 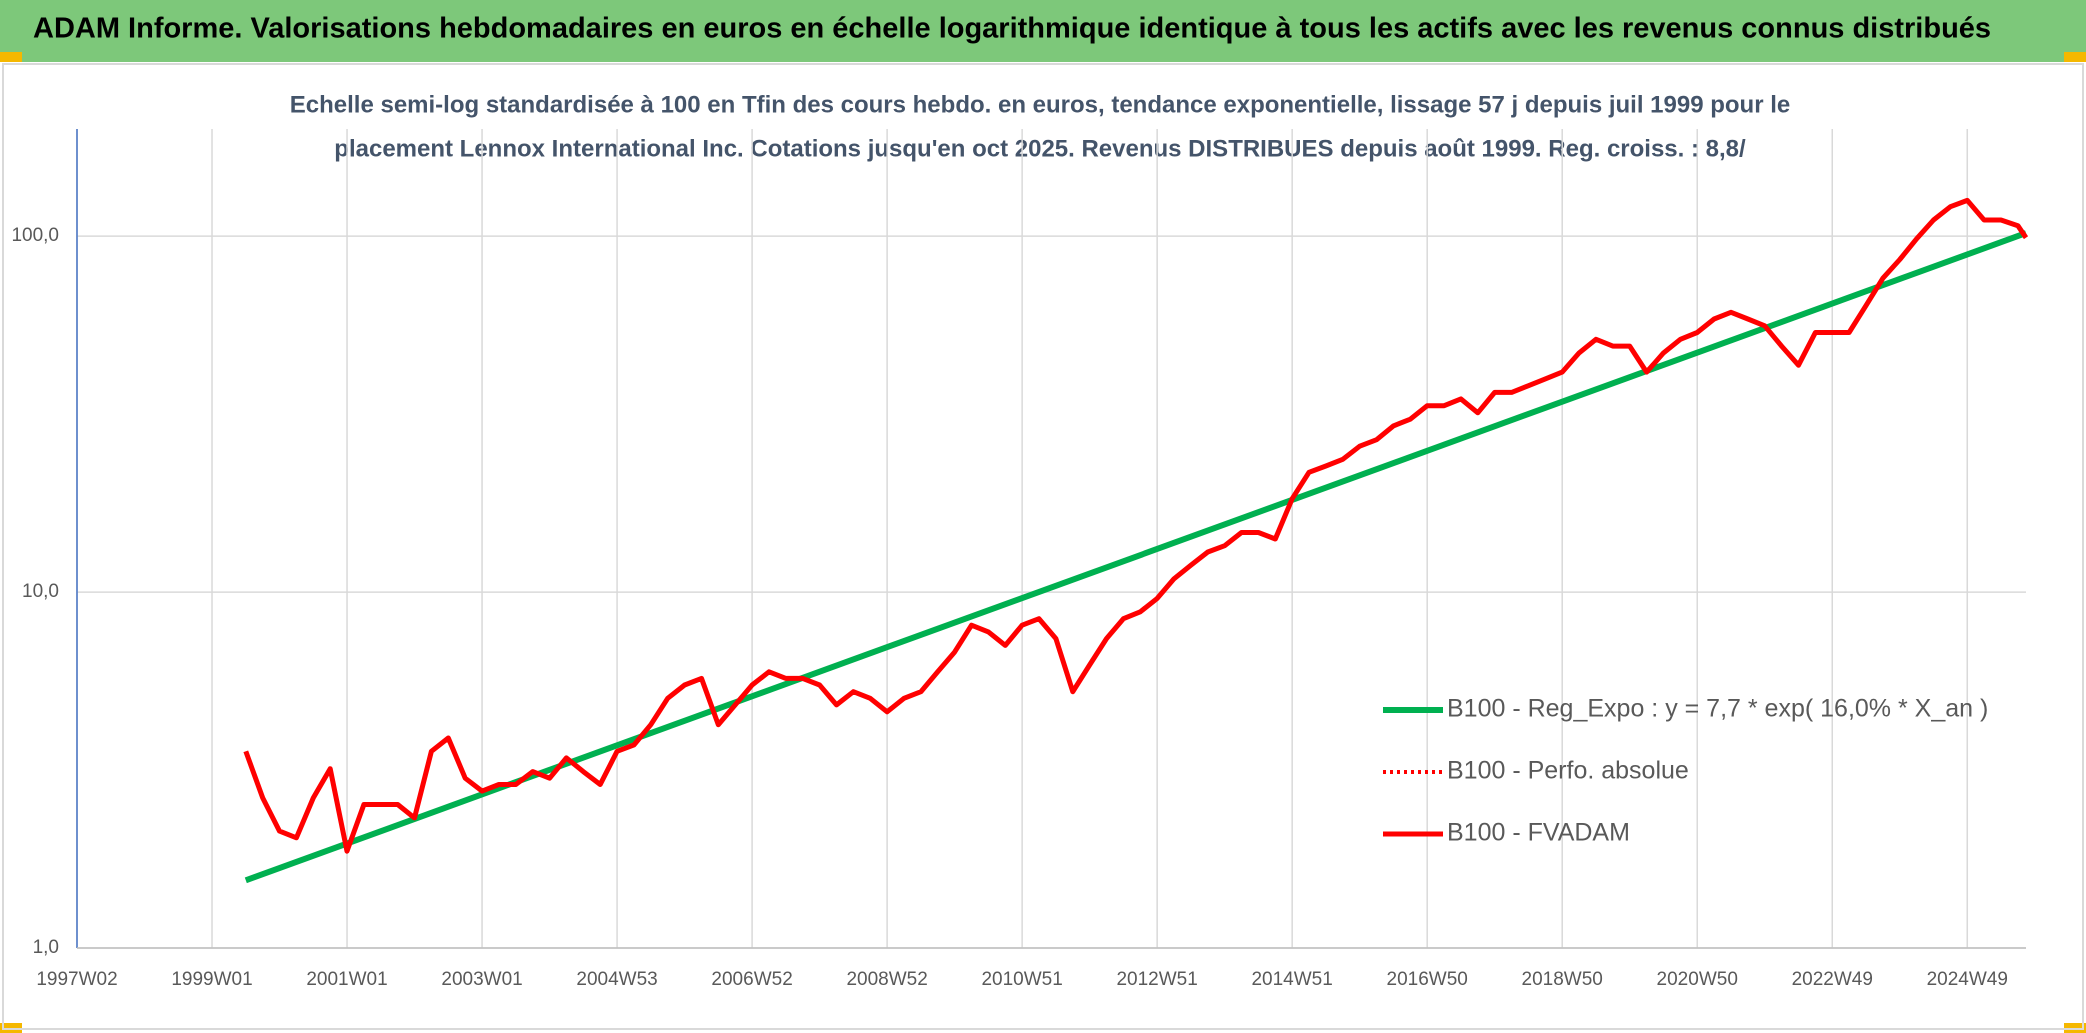 What do you see at coordinates (481, 979) in the screenshot?
I see `x-tick-label: 2003W01` at bounding box center [481, 979].